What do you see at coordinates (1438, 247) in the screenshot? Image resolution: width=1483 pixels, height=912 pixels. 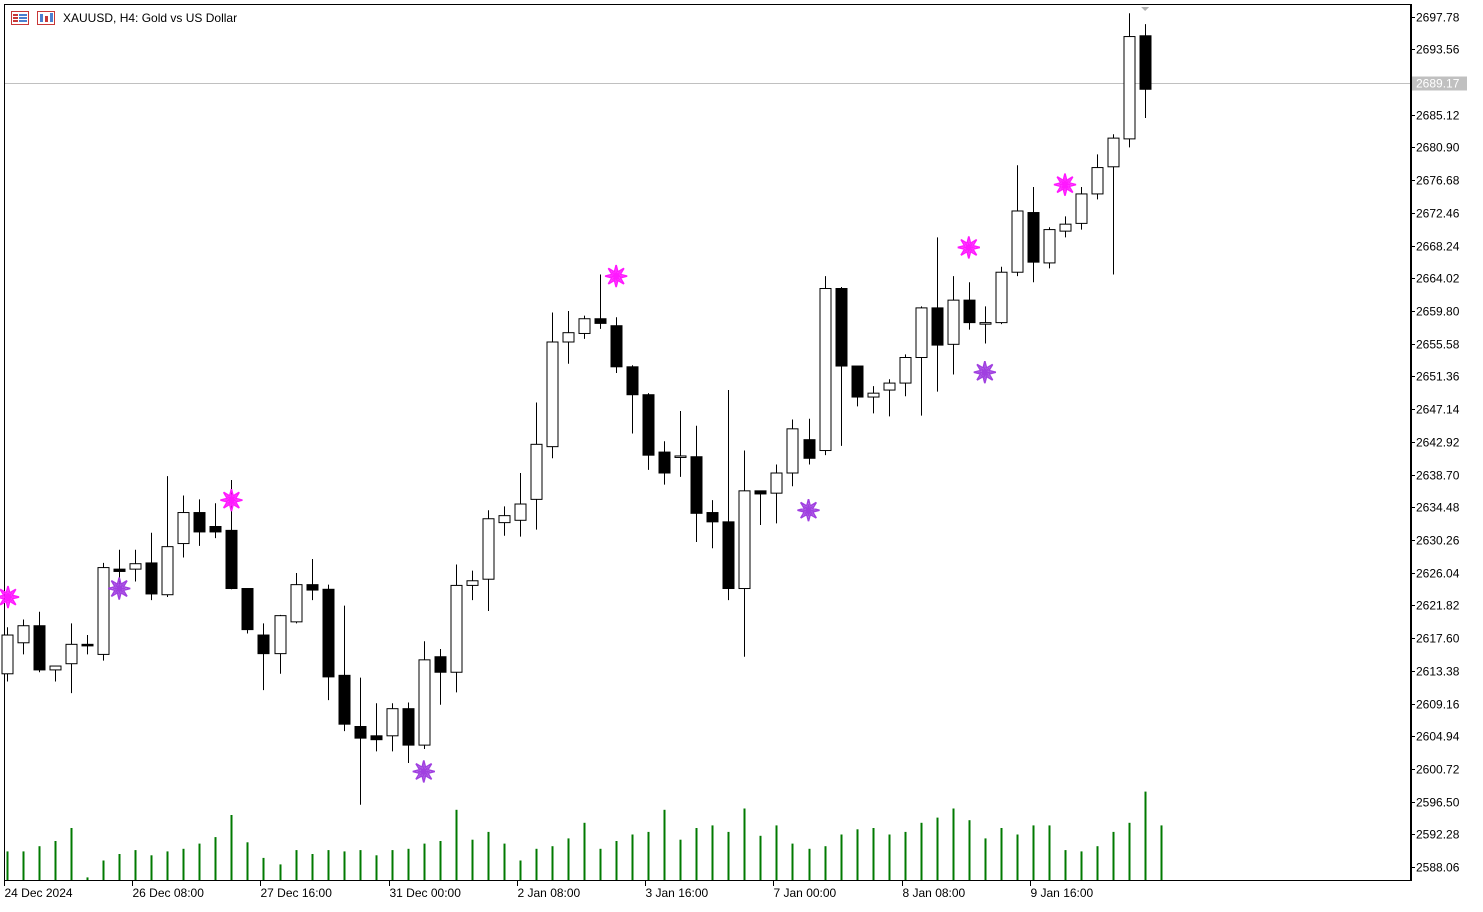 I see `price-tick-label: 2668.24` at bounding box center [1438, 247].